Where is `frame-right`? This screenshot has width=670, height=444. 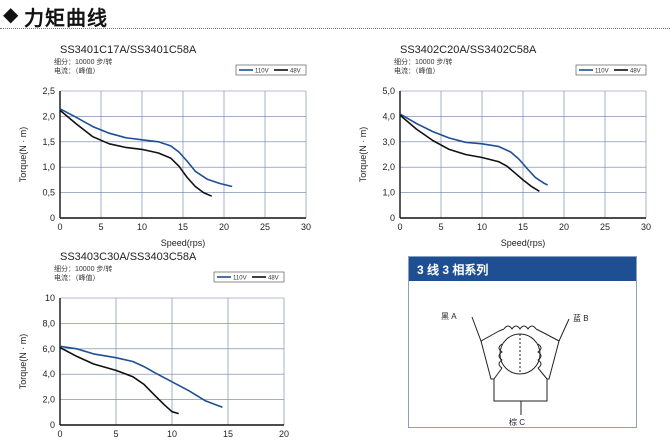
frame-right is located at coordinates (553, 360).